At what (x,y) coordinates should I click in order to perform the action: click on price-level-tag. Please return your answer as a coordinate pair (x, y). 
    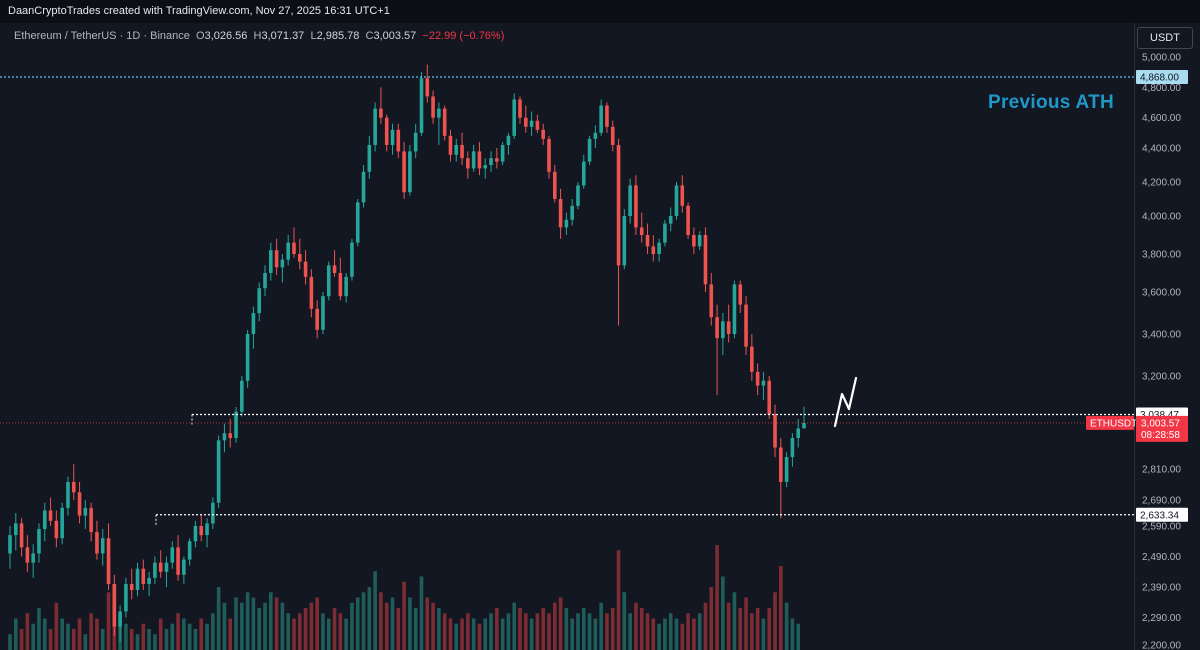
    Looking at the image, I should click on (1162, 514).